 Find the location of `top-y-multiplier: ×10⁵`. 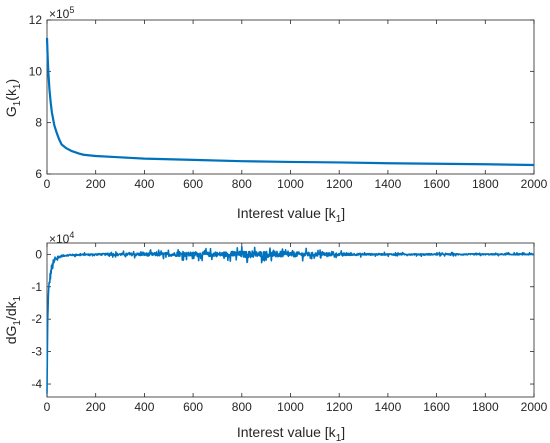

top-y-multiplier: ×10⁵ is located at coordinates (61, 13).